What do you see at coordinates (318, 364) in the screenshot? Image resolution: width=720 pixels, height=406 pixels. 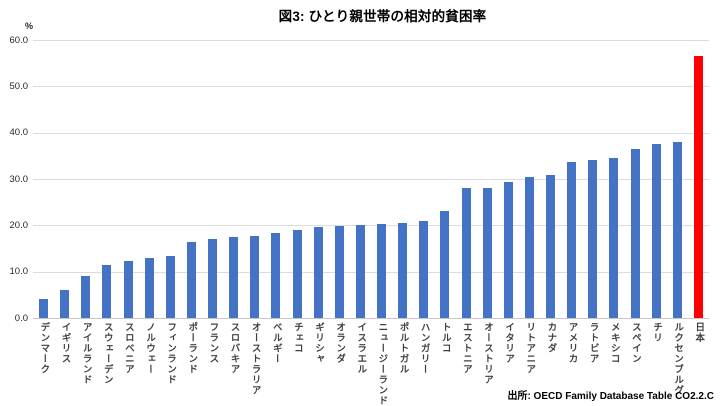 I see `category-label-cell: ギリシャ` at bounding box center [318, 364].